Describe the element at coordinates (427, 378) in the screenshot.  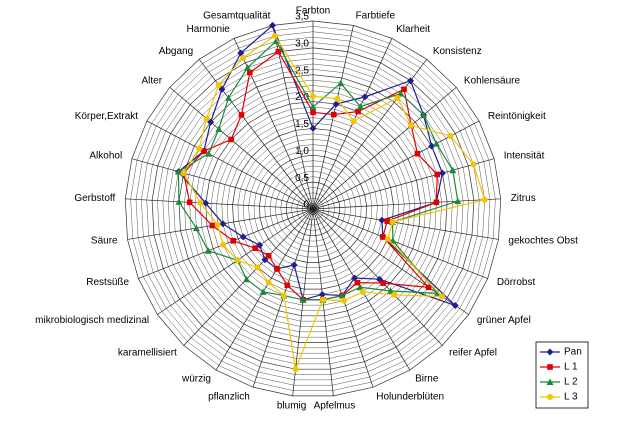
I see `category-label: Birne` at that location.